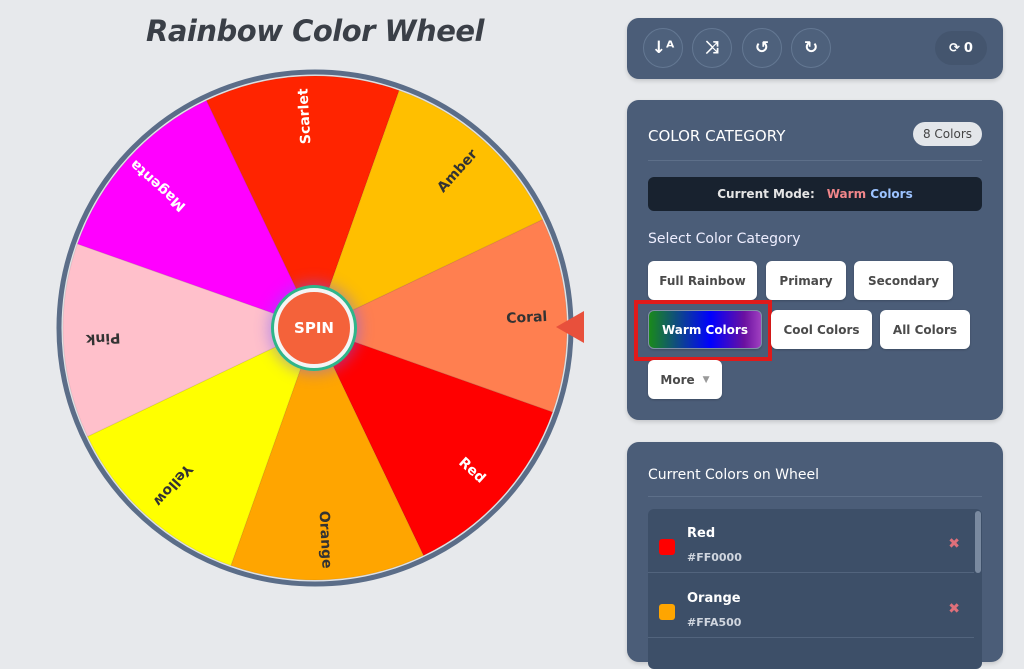 The height and width of the screenshot is (669, 1024). What do you see at coordinates (947, 134) in the screenshot?
I see `color-count-badge: 8 Colors` at bounding box center [947, 134].